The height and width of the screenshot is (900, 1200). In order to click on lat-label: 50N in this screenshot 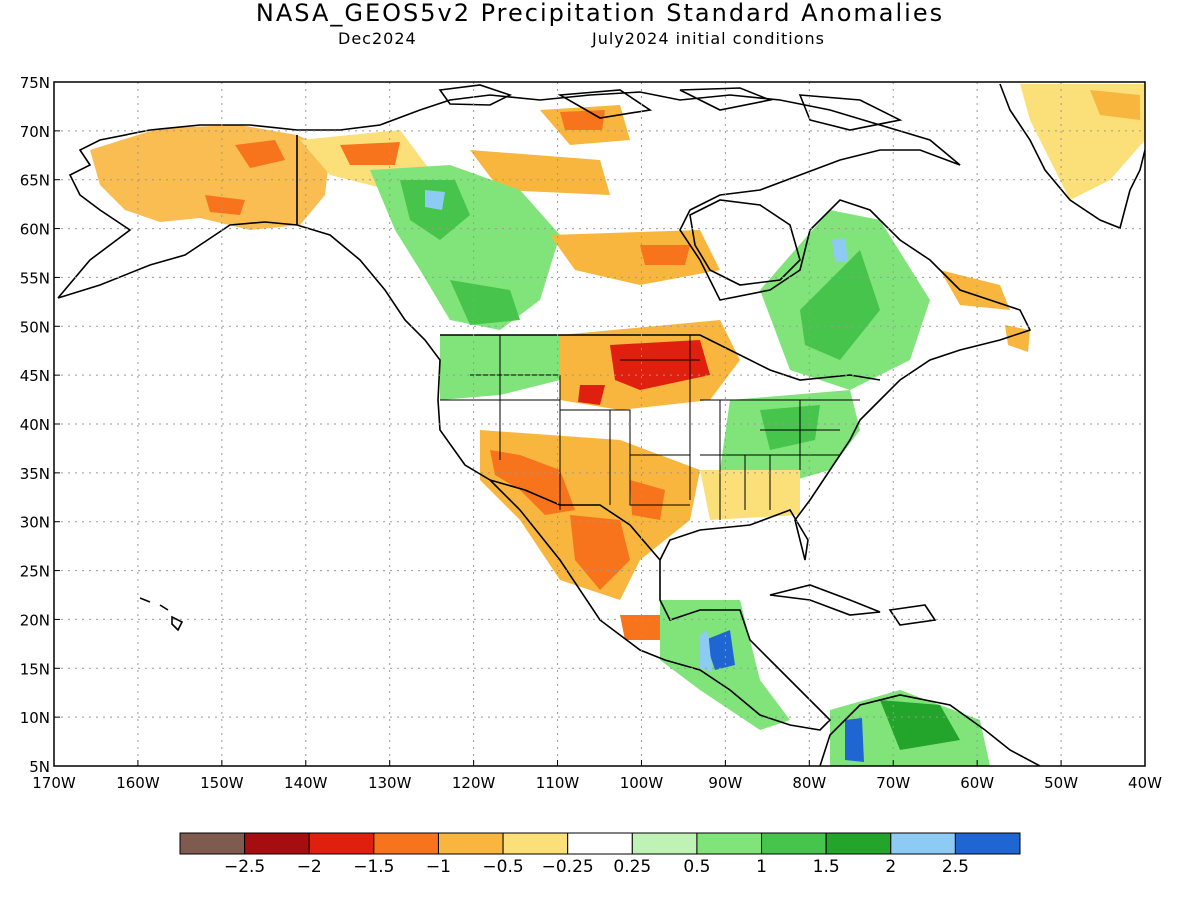, I will do `click(35, 327)`.